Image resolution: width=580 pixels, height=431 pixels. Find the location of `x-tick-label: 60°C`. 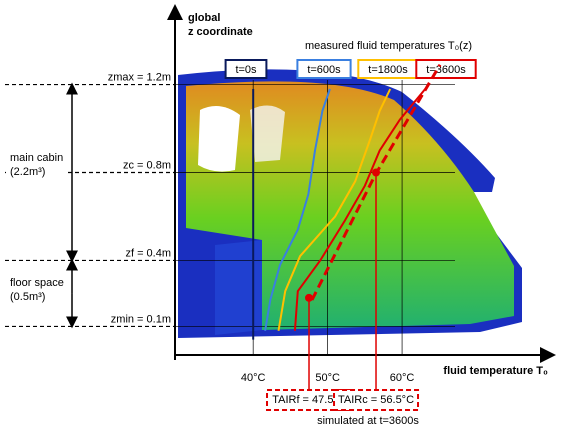

x-tick-label: 60°C is located at coordinates (402, 378).